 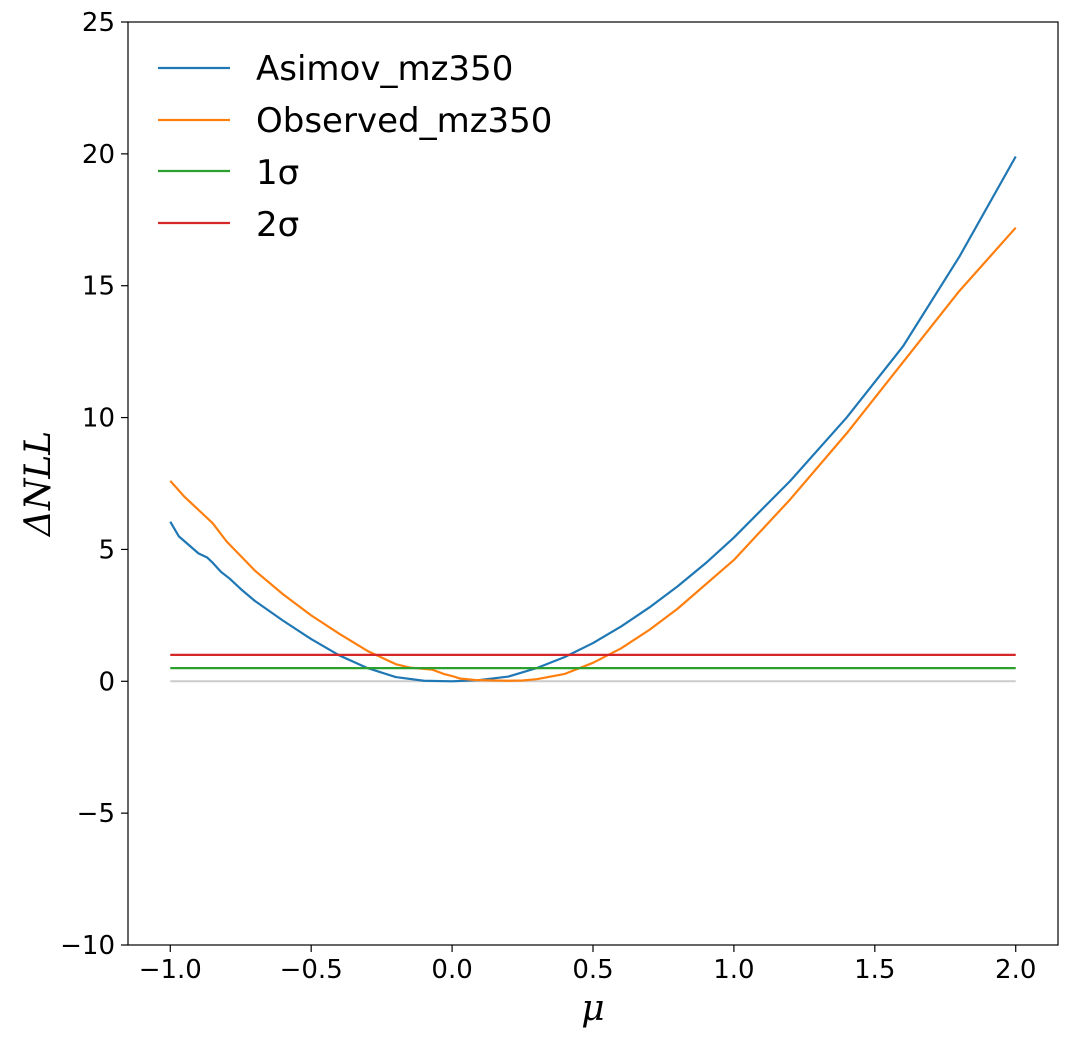 What do you see at coordinates (277, 173) in the screenshot?
I see `legend-label-1sigma: 1σ` at bounding box center [277, 173].